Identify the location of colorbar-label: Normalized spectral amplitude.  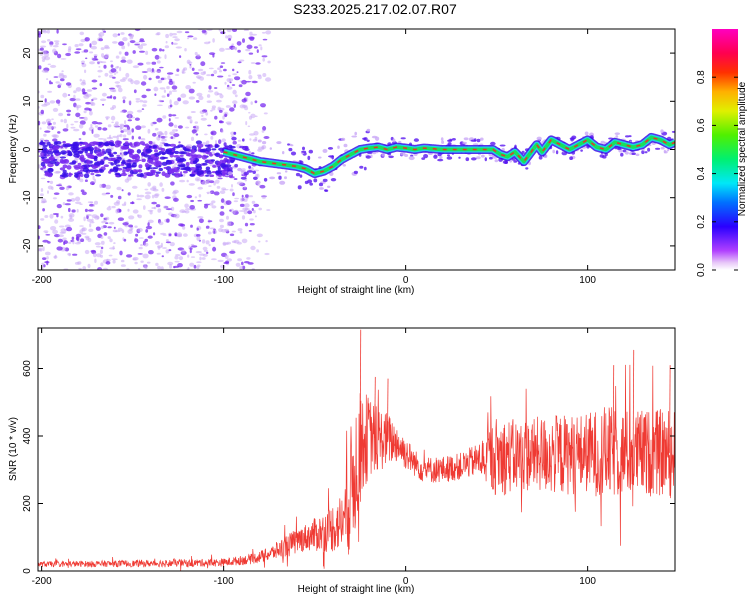
(742, 148).